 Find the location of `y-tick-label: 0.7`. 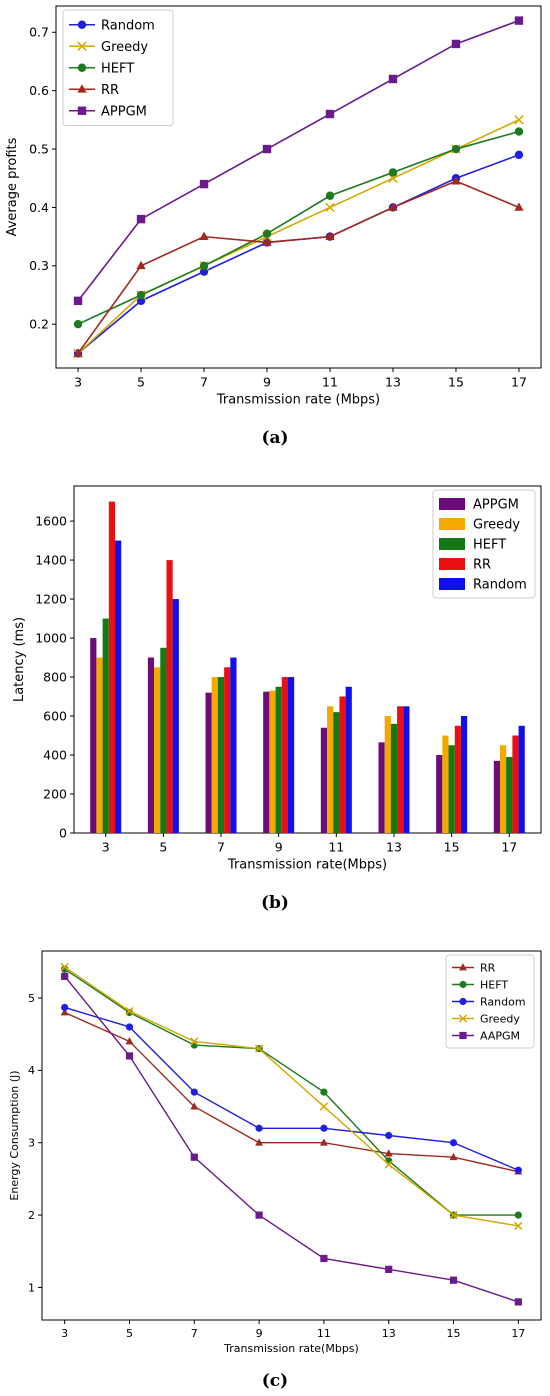

y-tick-label: 0.7 is located at coordinates (39, 32).